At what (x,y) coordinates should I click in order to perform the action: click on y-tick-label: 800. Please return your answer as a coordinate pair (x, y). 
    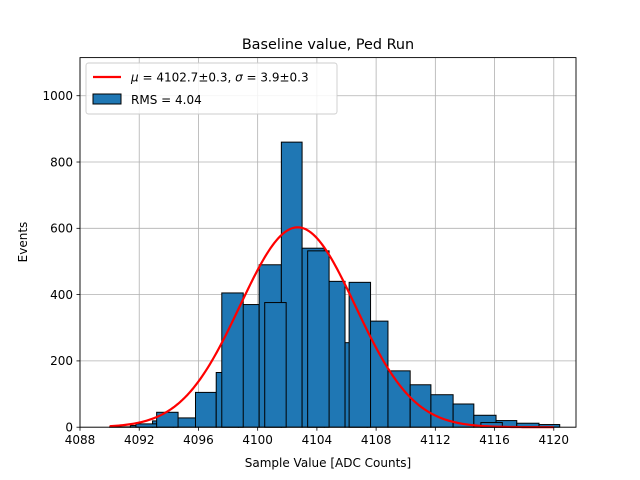
    Looking at the image, I should click on (61, 162).